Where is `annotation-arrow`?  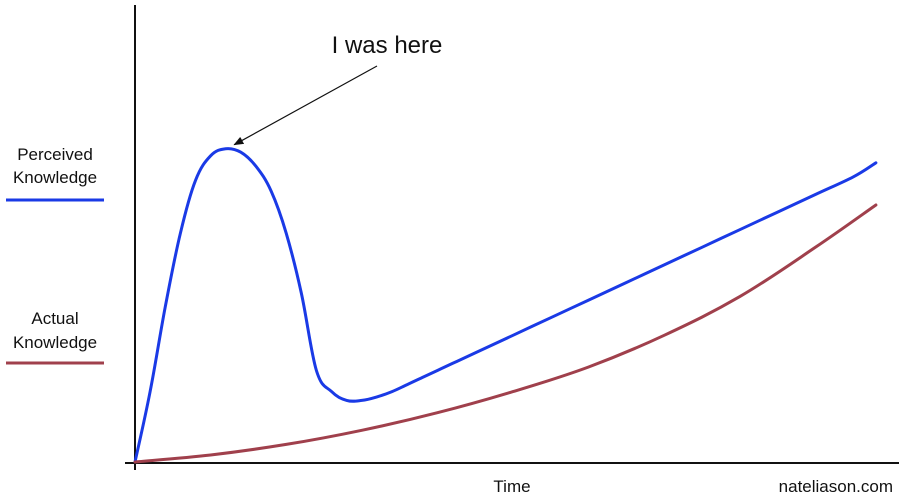 annotation-arrow is located at coordinates (305, 105).